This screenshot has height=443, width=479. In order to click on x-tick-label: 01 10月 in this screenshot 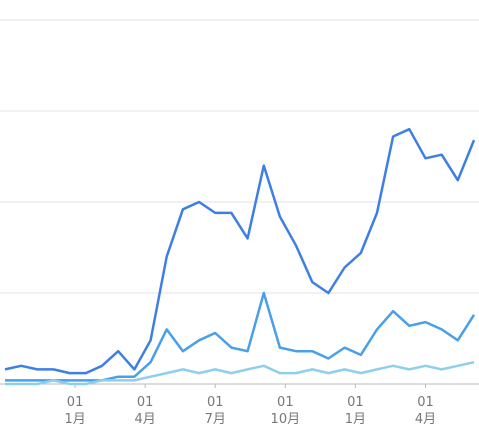, I will do `click(286, 411)`.